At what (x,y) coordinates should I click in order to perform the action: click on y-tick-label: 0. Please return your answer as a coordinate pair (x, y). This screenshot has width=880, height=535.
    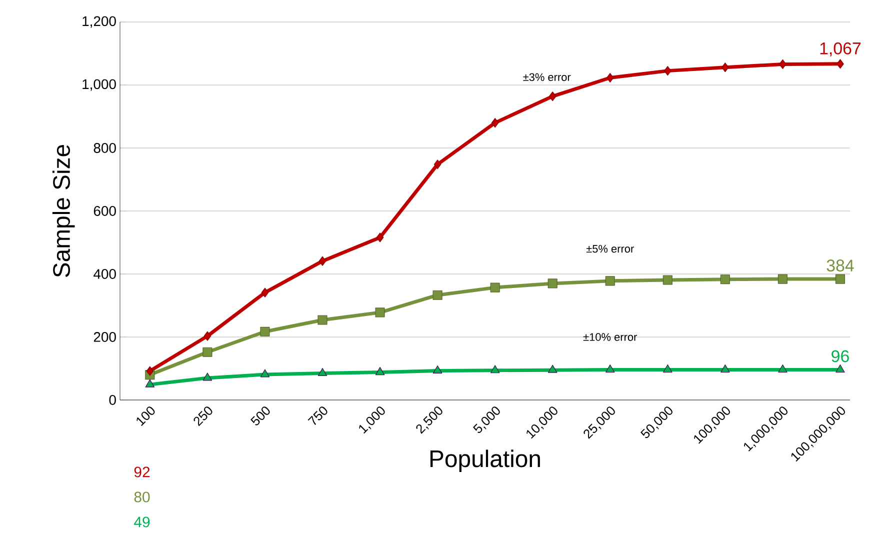
    Looking at the image, I should click on (112, 400).